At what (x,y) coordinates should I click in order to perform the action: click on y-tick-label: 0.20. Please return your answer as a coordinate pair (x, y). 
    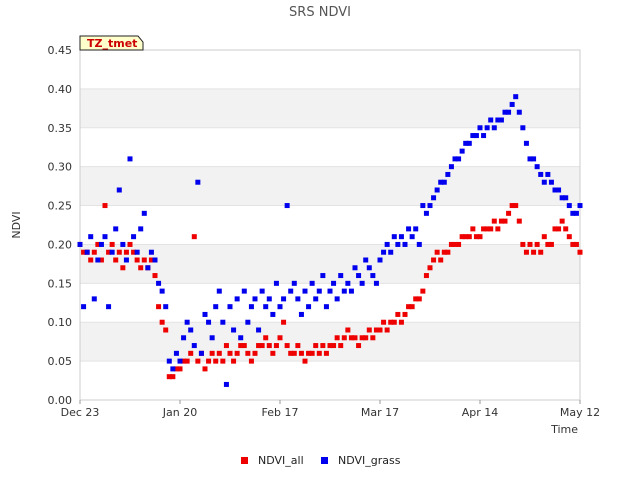
    Looking at the image, I should click on (60, 244).